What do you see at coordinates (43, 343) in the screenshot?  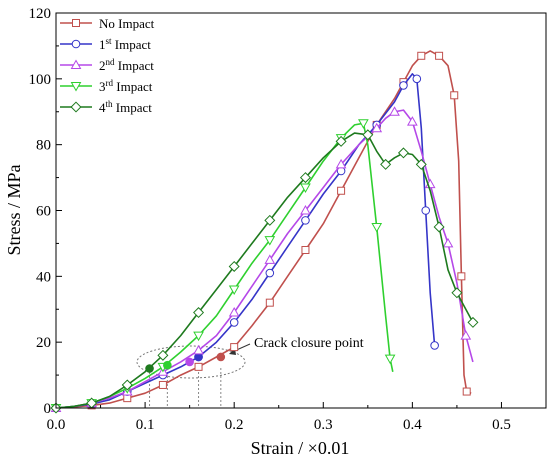 I see `y-tick-label: 20` at bounding box center [43, 343].